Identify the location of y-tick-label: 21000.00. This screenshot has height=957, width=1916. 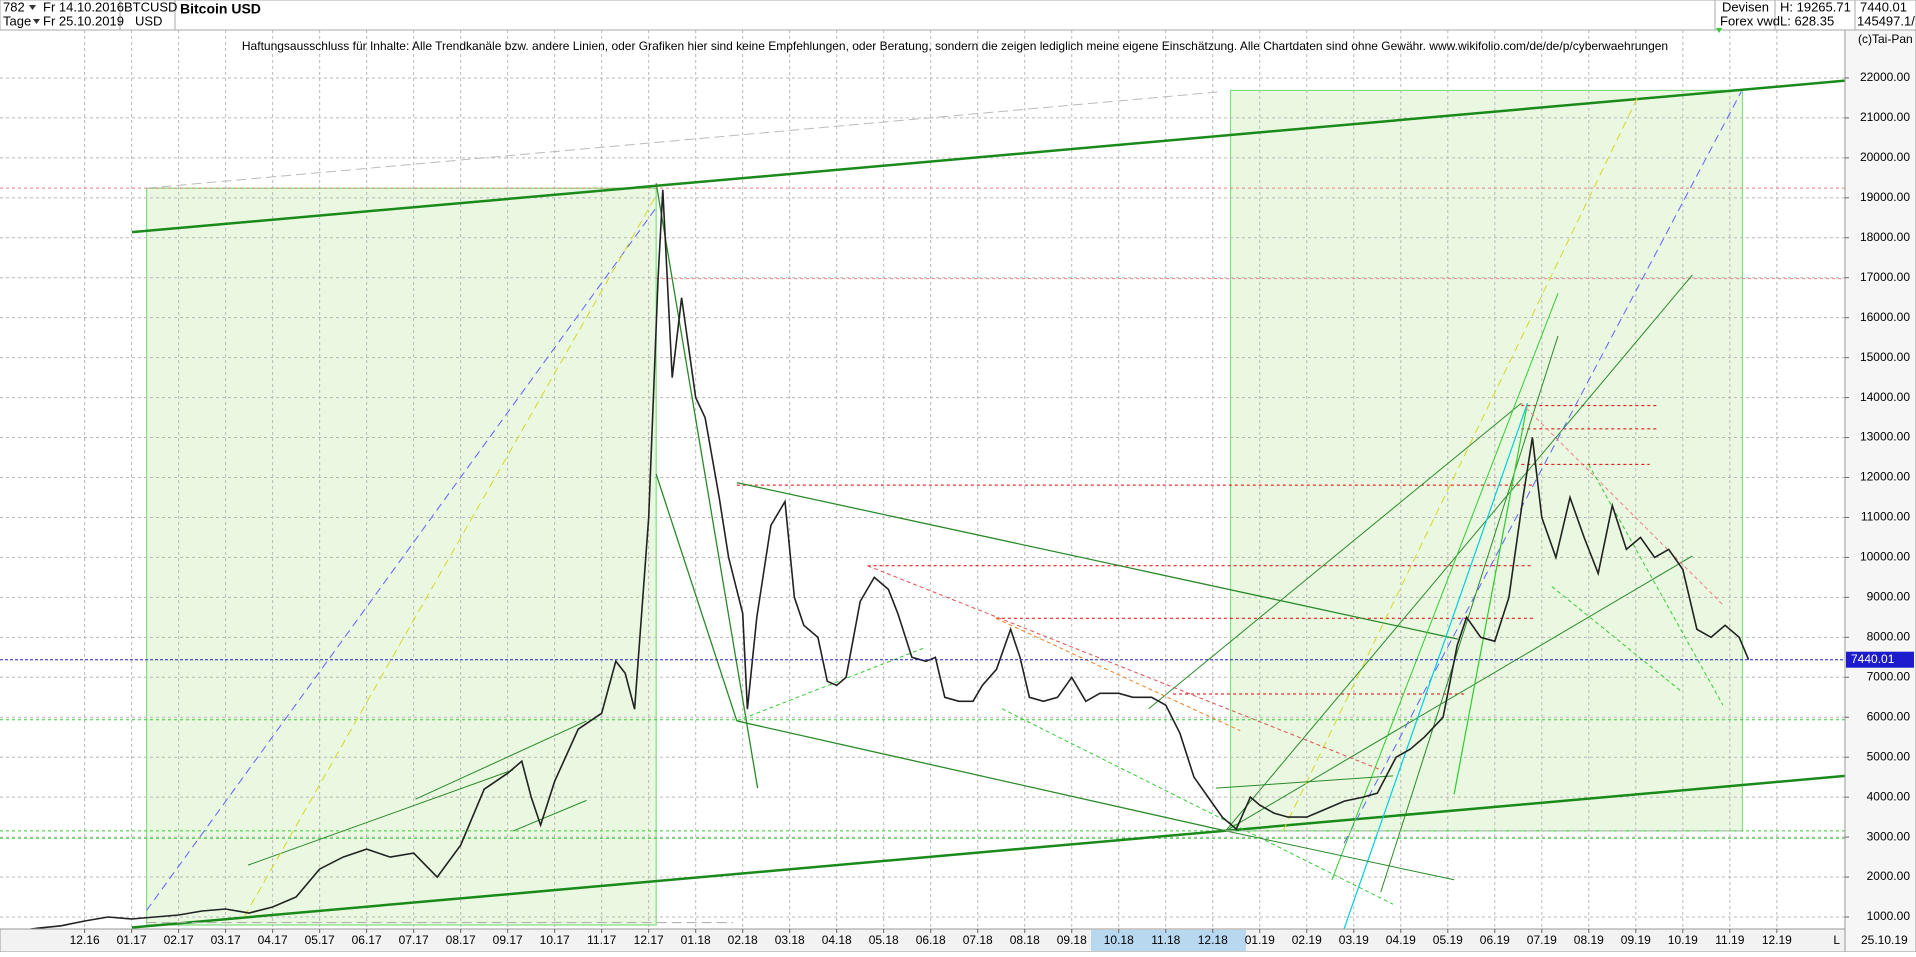
(1885, 117).